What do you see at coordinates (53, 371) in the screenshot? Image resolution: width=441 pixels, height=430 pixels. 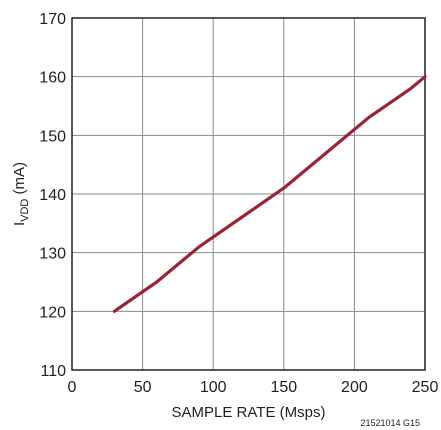 I see `y-tick-label-0: 110` at bounding box center [53, 371].